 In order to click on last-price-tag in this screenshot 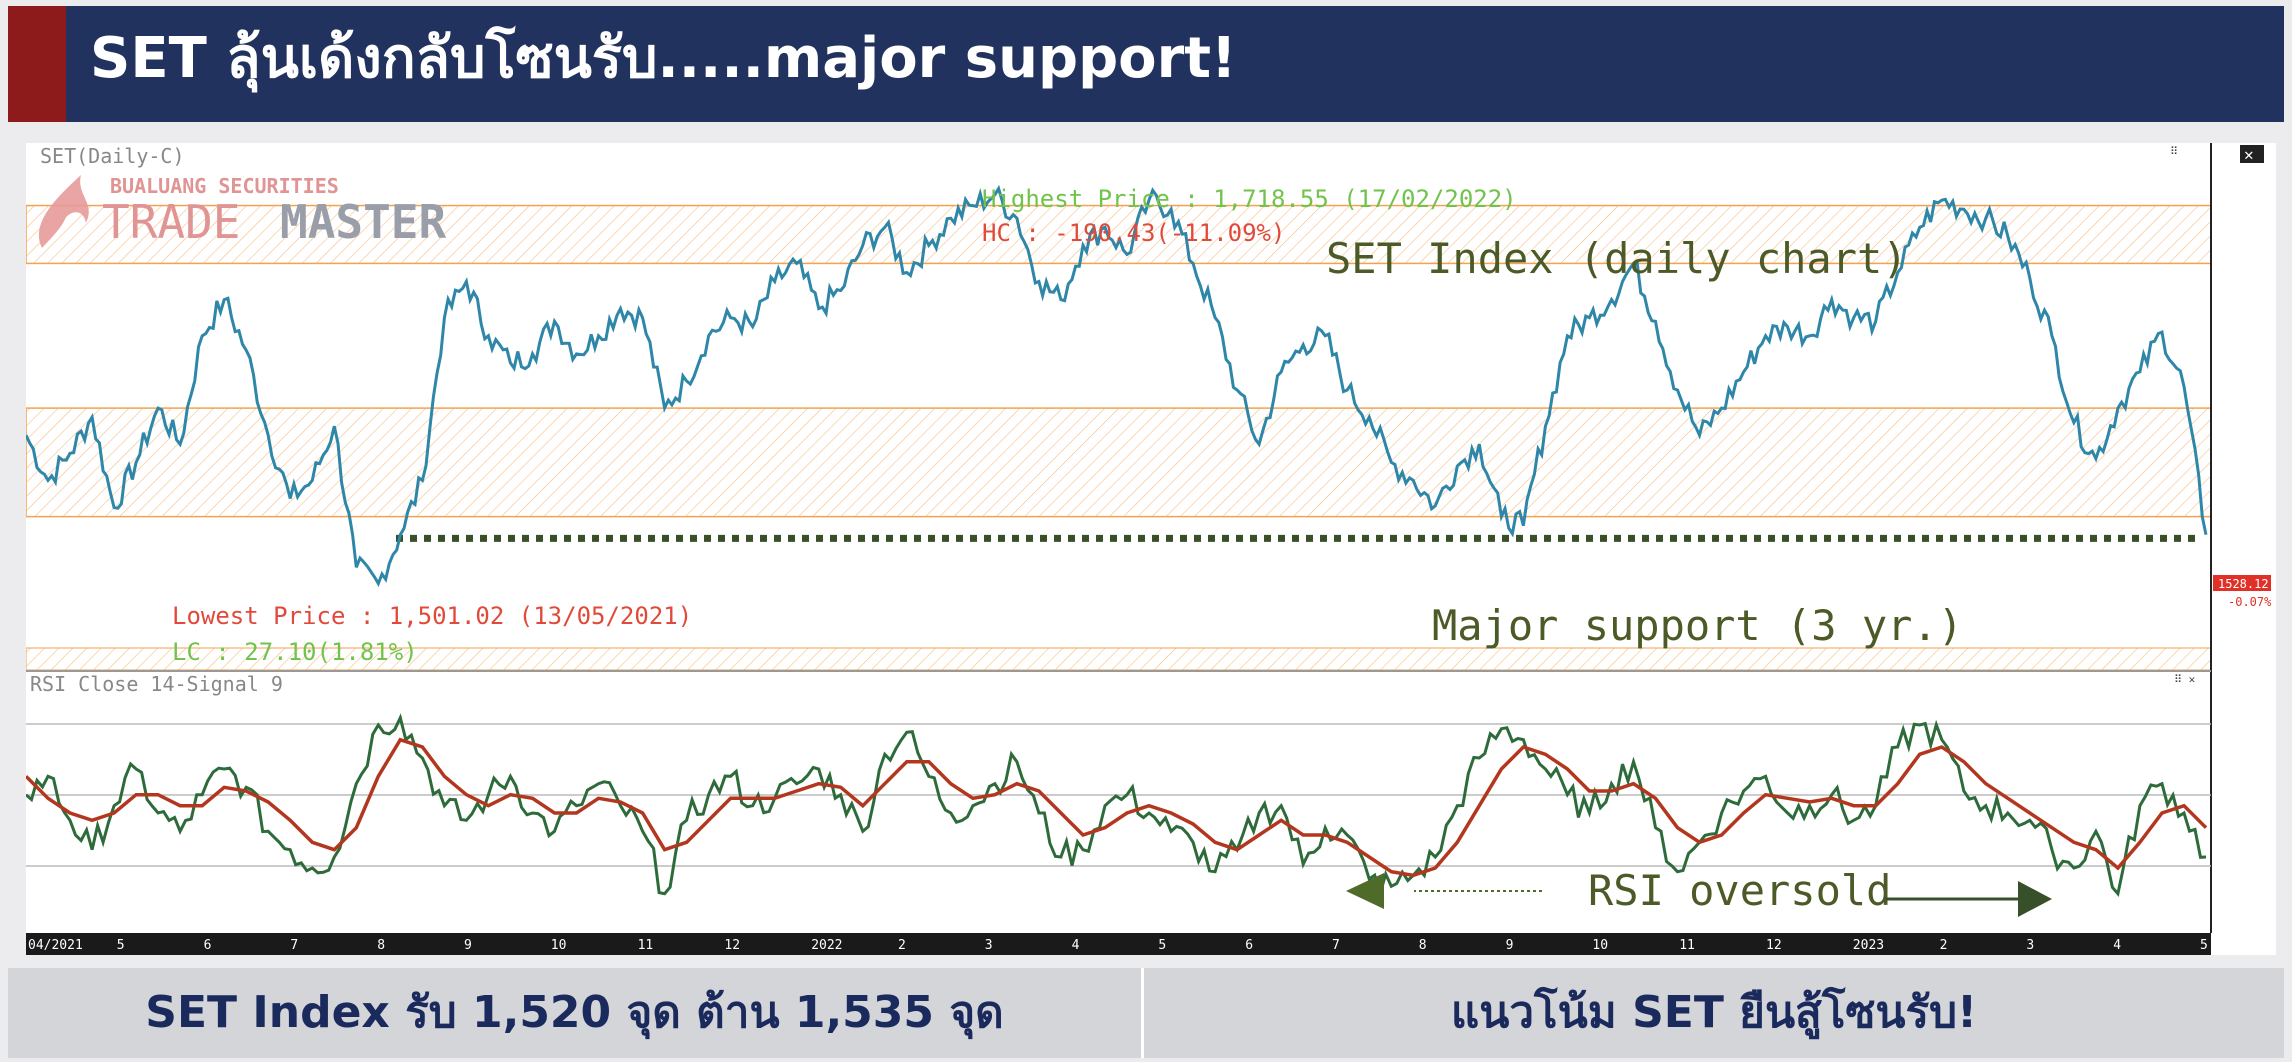, I will do `click(2242, 583)`.